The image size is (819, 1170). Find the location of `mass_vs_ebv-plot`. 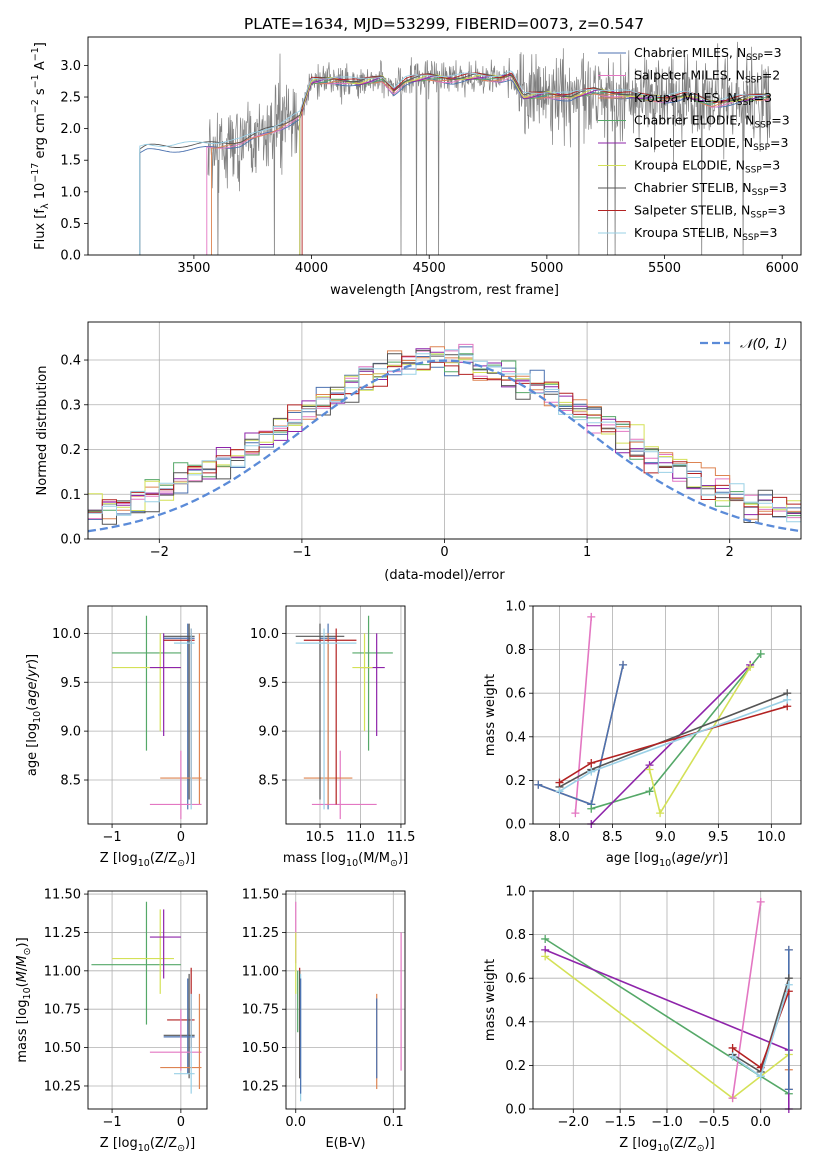

mass_vs_ebv-plot is located at coordinates (348, 1001).